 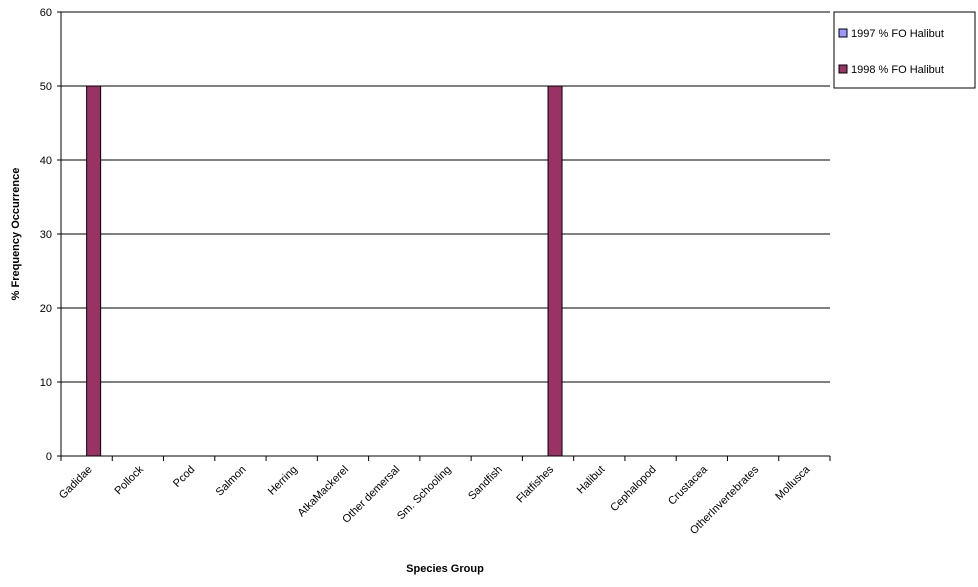 I want to click on y-axis-ticks: 0 10 20 30 40 50 60, so click(x=50, y=235).